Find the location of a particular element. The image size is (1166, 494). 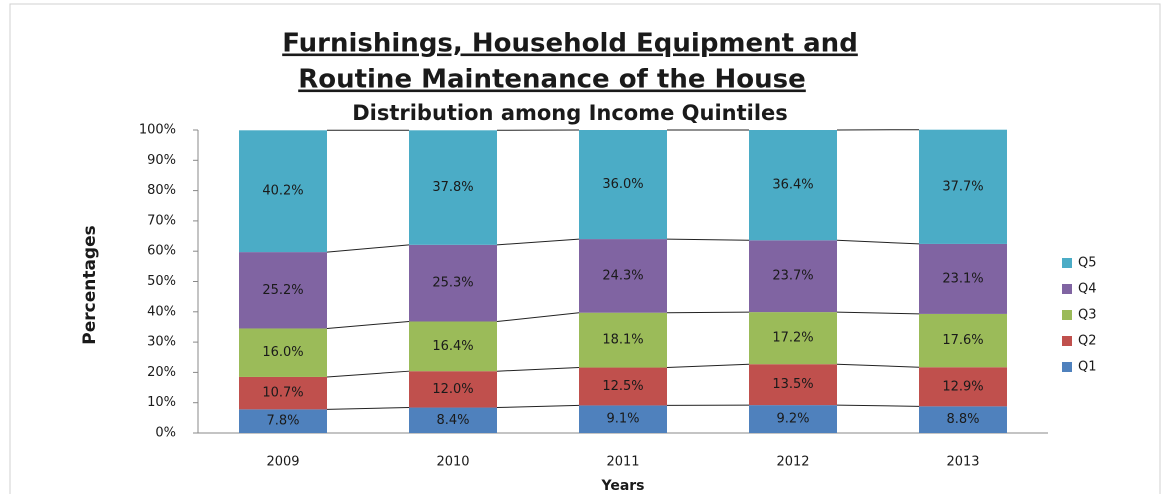

y-tick-label: 0% is located at coordinates (165, 433).